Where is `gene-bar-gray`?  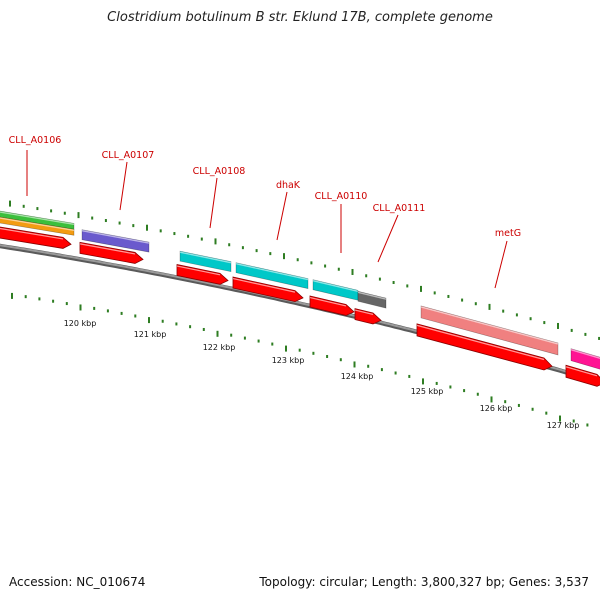
gene-bar-gray is located at coordinates (372, 299).